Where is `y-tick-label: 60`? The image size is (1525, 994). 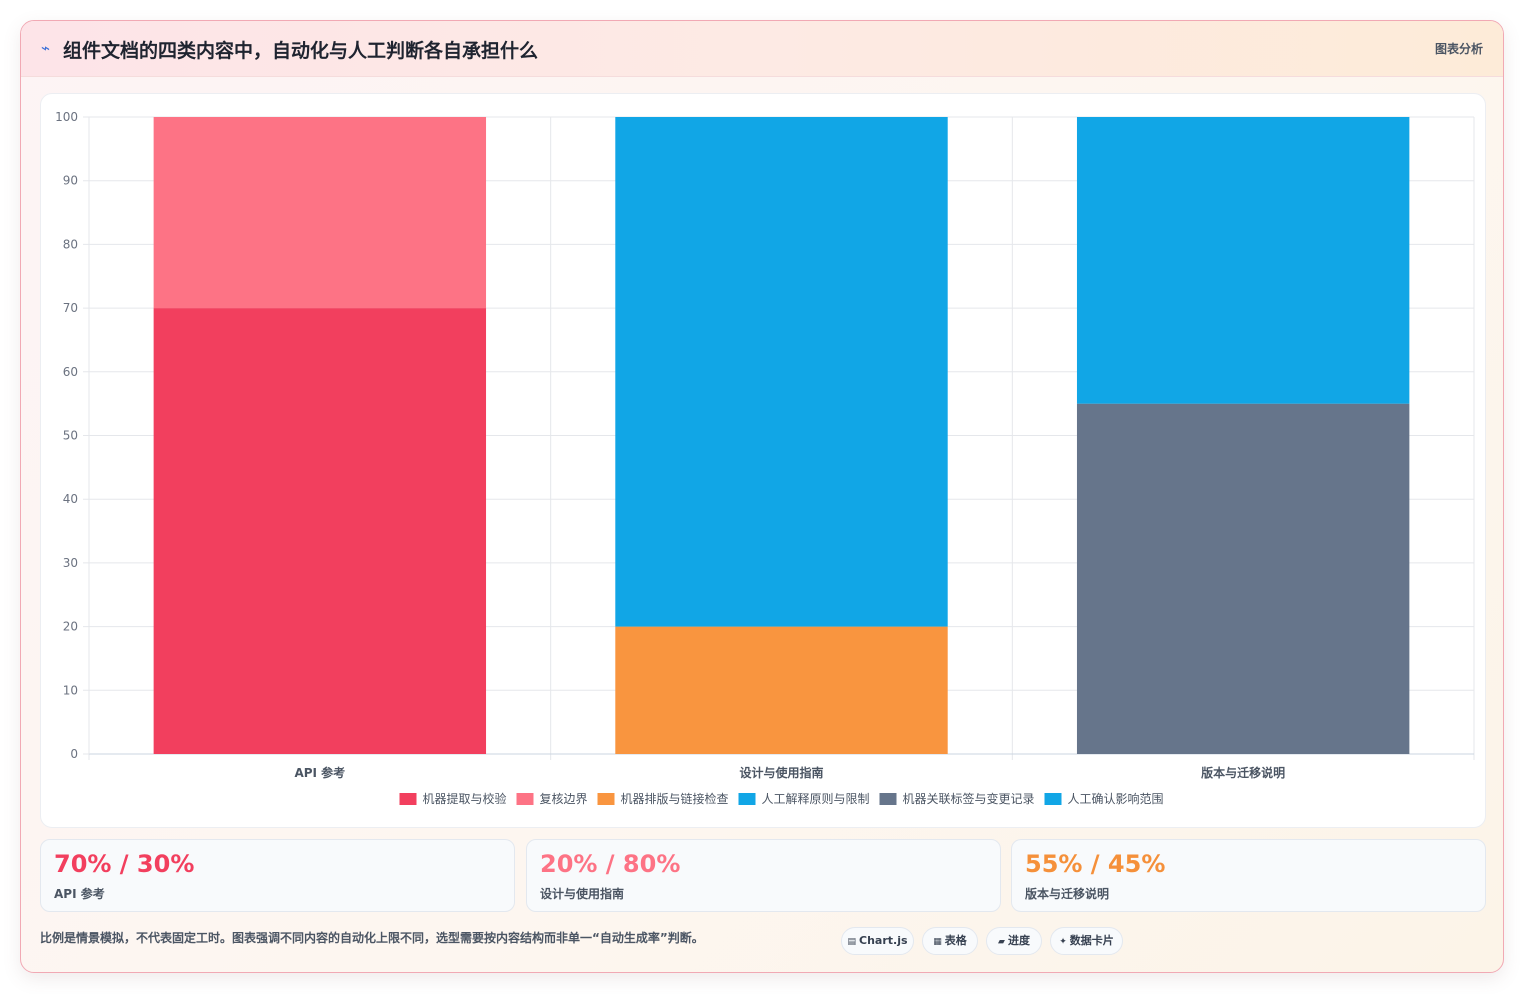 y-tick-label: 60 is located at coordinates (70, 372).